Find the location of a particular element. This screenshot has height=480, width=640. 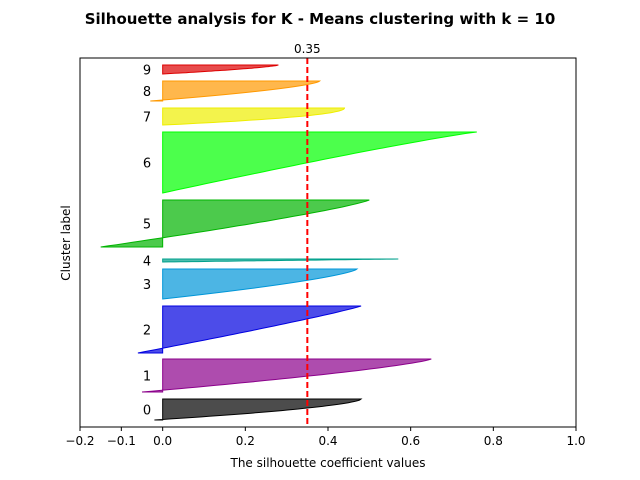

cluster-label-9: 9 is located at coordinates (147, 71).